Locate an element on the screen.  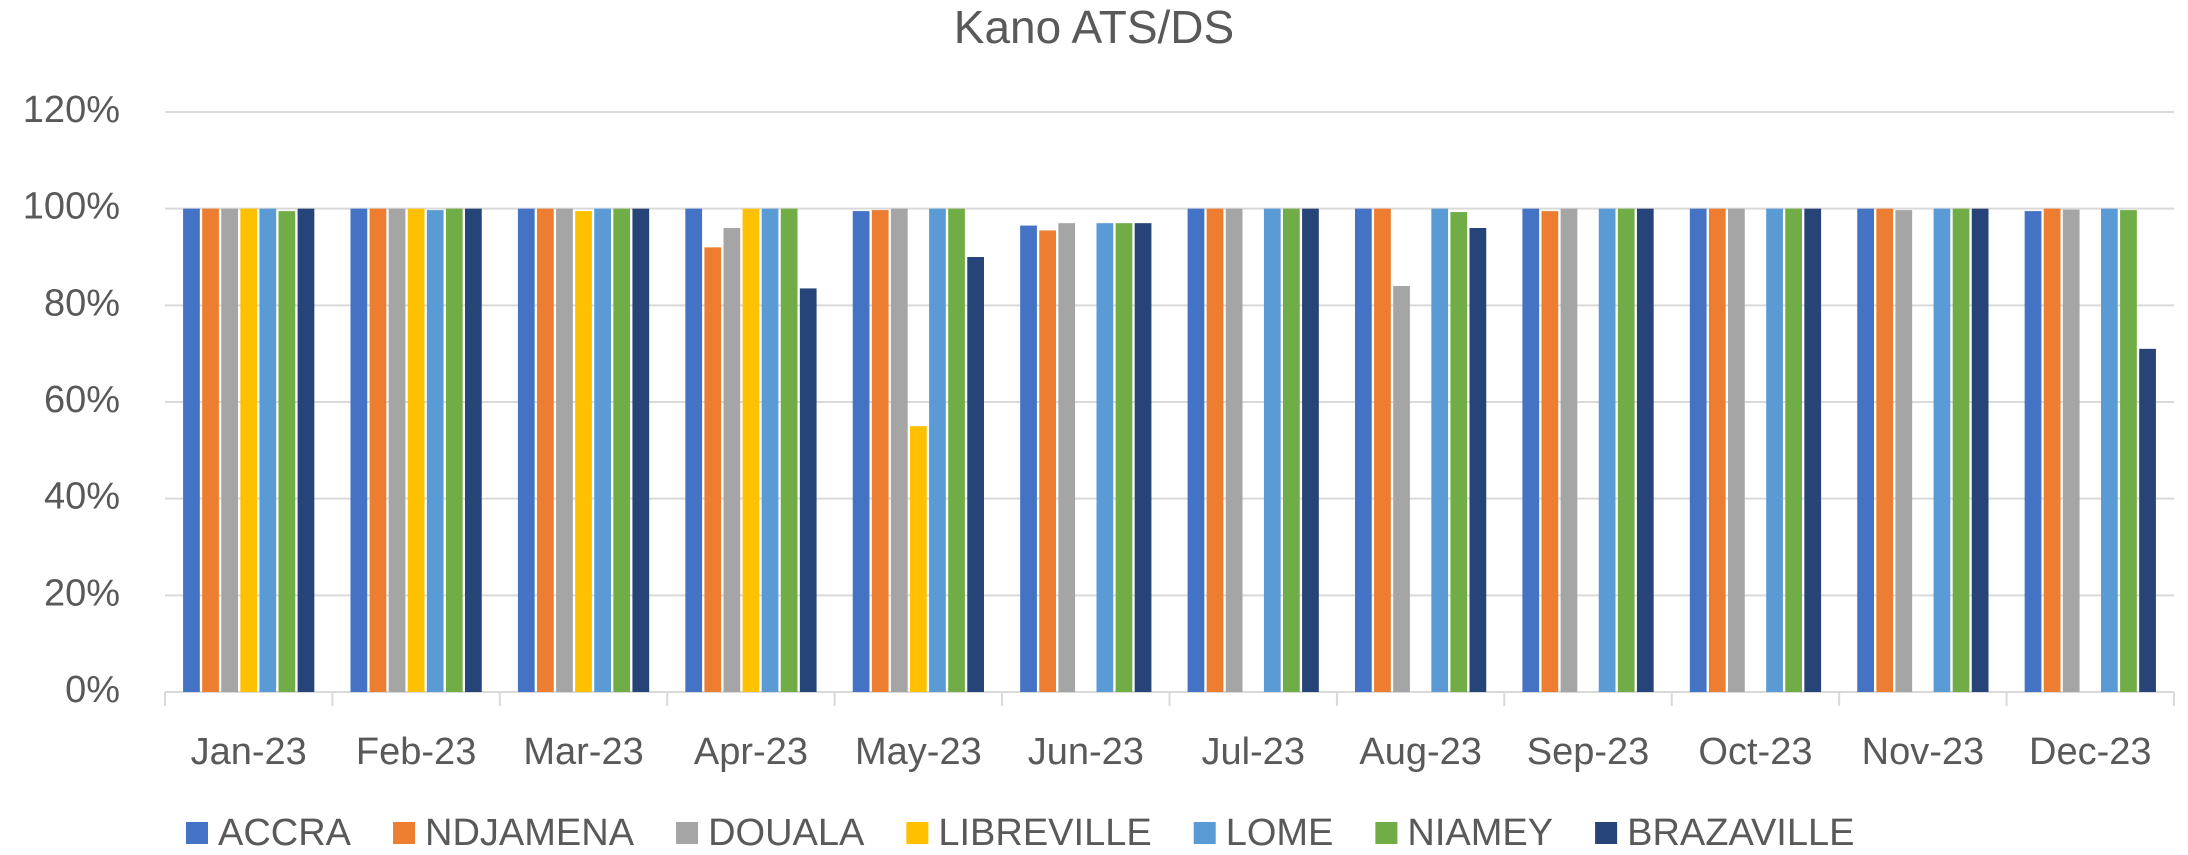
chart-title: Kano ATS/DS is located at coordinates (1094, 27).